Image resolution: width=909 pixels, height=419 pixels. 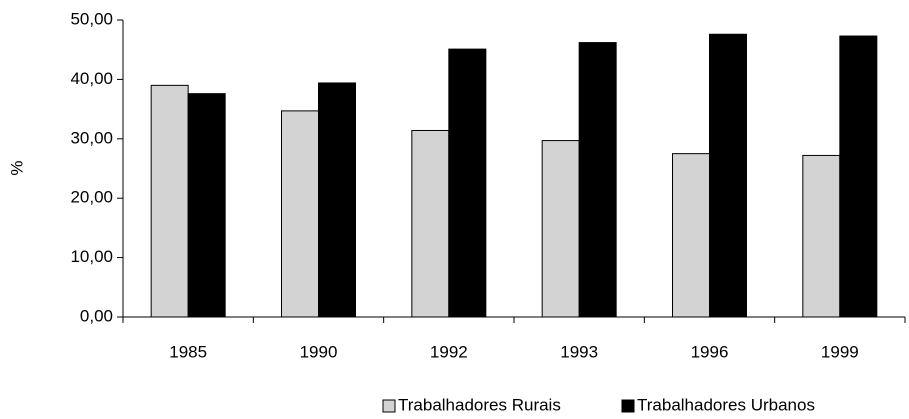 What do you see at coordinates (579, 351) in the screenshot?
I see `x-tick-label: 1993` at bounding box center [579, 351].